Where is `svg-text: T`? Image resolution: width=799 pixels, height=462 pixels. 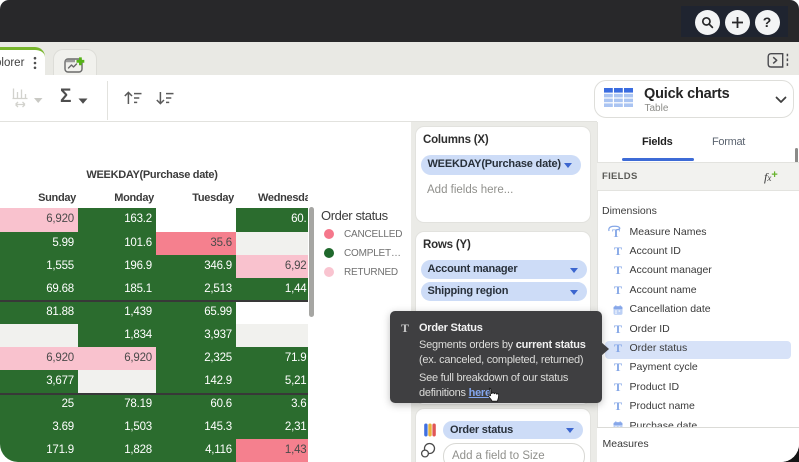
svg-text: T is located at coordinates (616, 233).